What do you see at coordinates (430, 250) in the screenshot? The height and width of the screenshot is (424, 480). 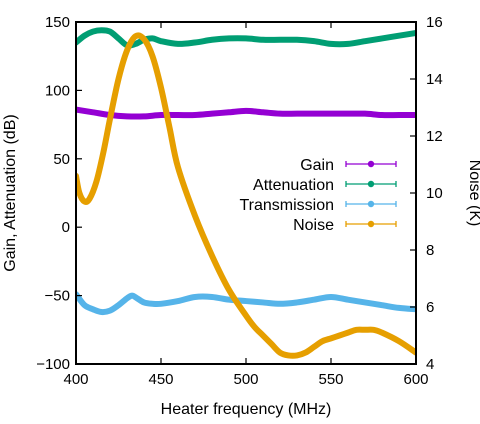 I see `y2-tick-label: 8` at bounding box center [430, 250].